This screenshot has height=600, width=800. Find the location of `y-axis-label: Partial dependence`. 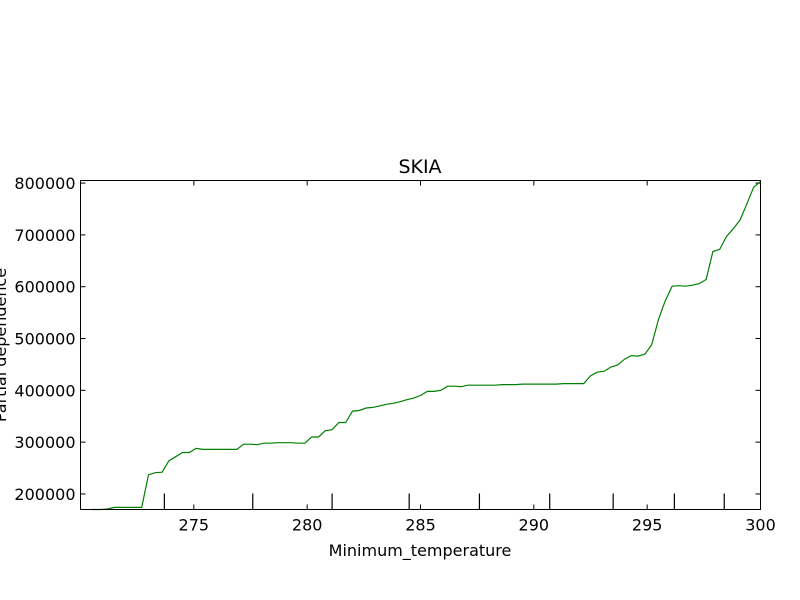

y-axis-label: Partial dependence is located at coordinates (5, 345).